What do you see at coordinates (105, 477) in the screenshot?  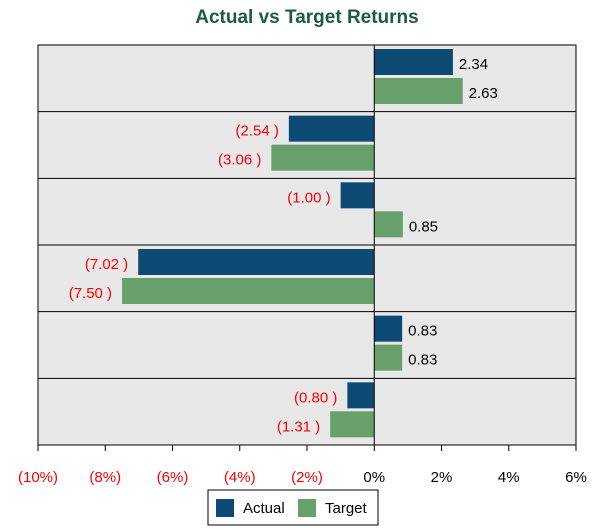 I see `x-tick-label: (8%)` at bounding box center [105, 477].